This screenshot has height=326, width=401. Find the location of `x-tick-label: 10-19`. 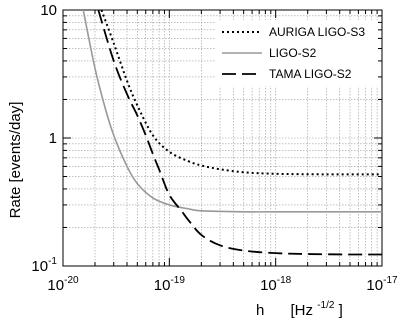

x-tick-label: 10-19 is located at coordinates (170, 284).